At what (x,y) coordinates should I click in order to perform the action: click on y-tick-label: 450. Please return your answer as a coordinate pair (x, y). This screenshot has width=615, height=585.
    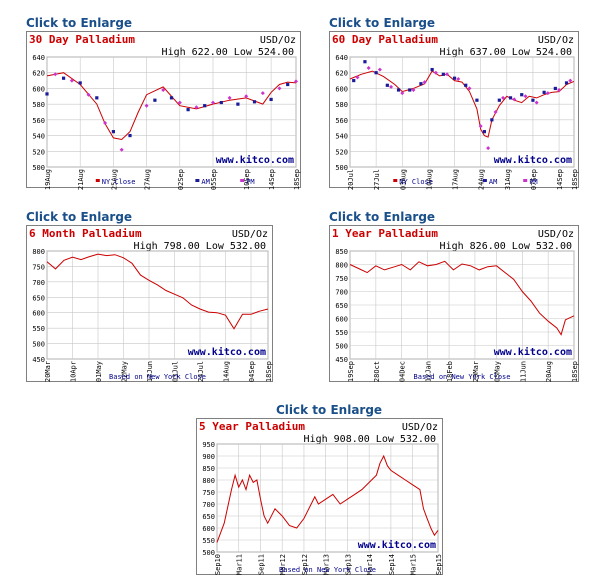
    Looking at the image, I should click on (341, 360).